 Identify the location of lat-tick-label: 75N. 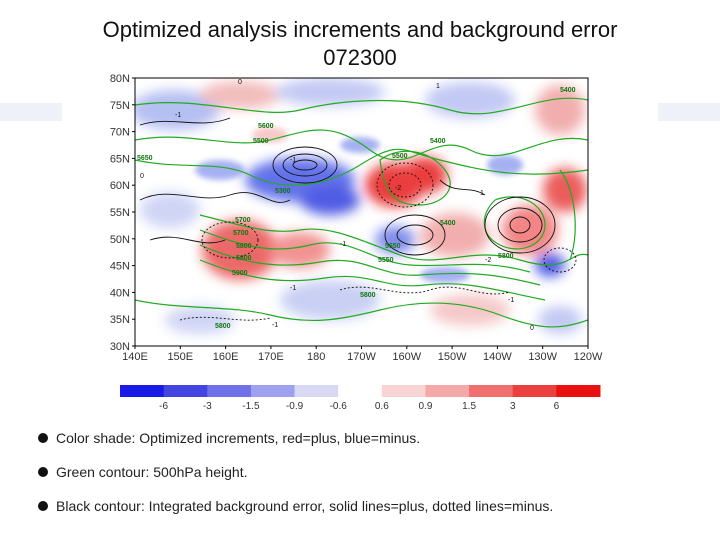
(120, 106).